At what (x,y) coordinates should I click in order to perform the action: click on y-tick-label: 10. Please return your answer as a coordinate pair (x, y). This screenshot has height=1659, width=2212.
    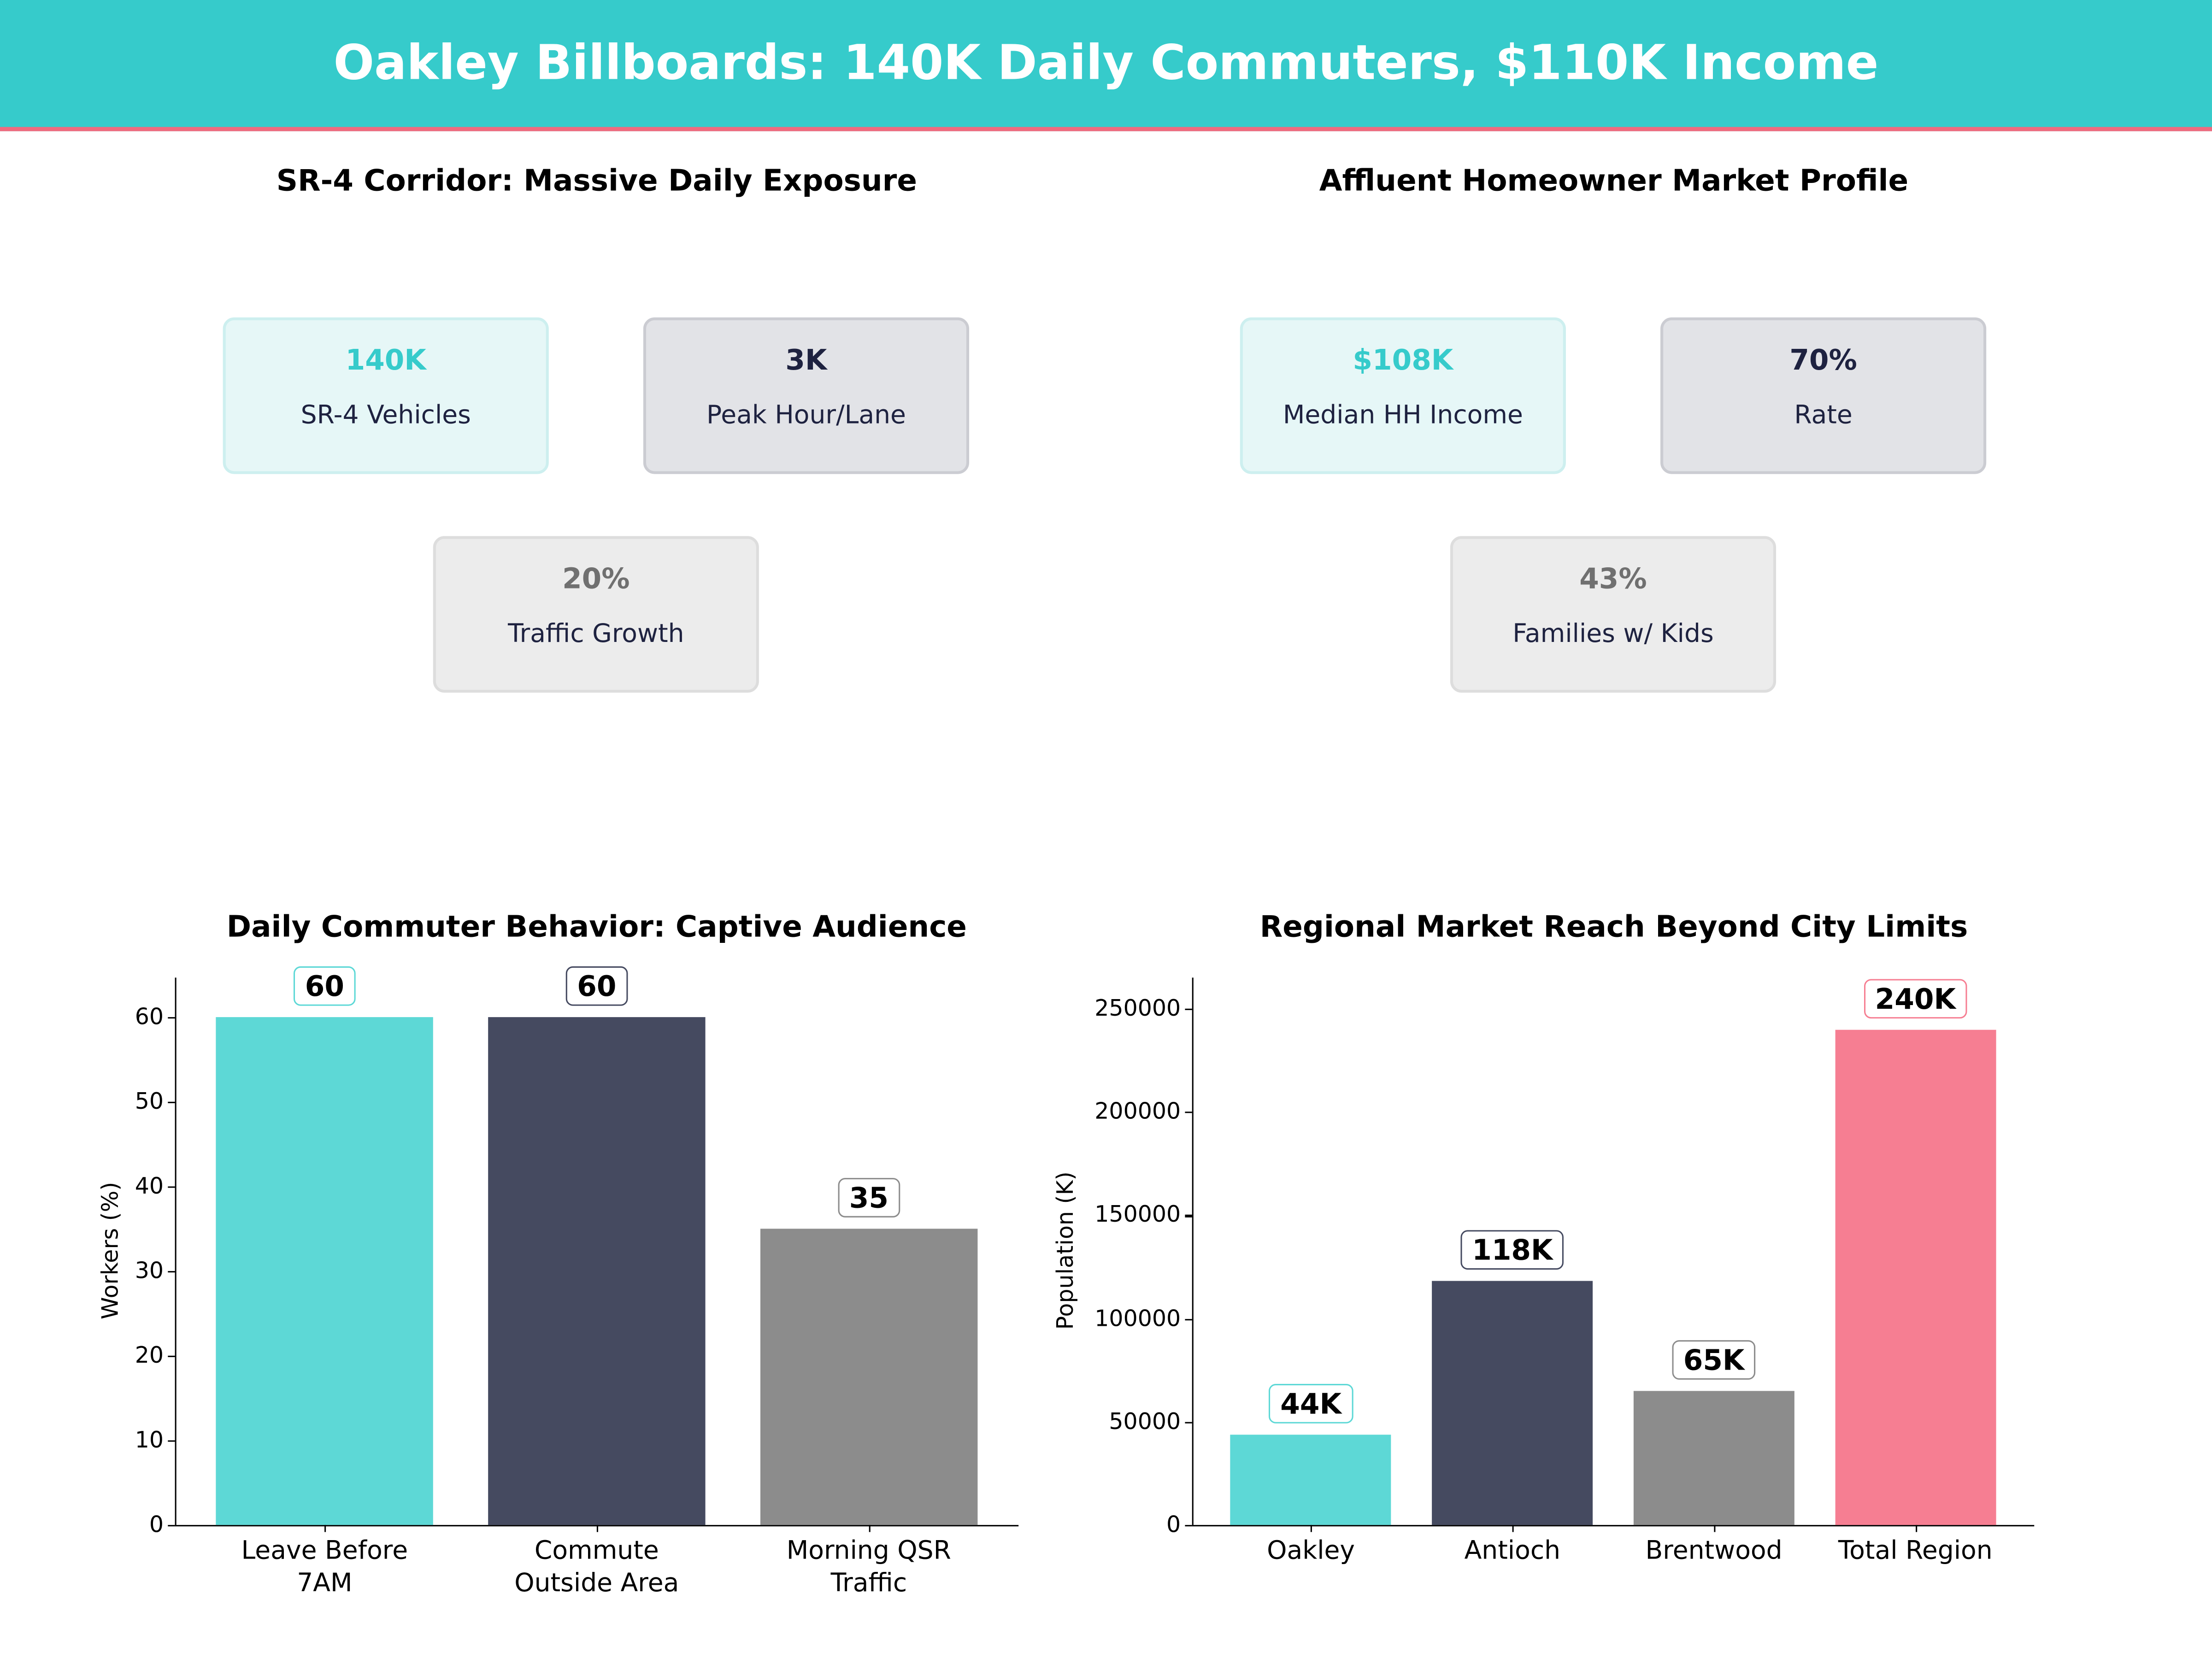
    Looking at the image, I should click on (149, 1439).